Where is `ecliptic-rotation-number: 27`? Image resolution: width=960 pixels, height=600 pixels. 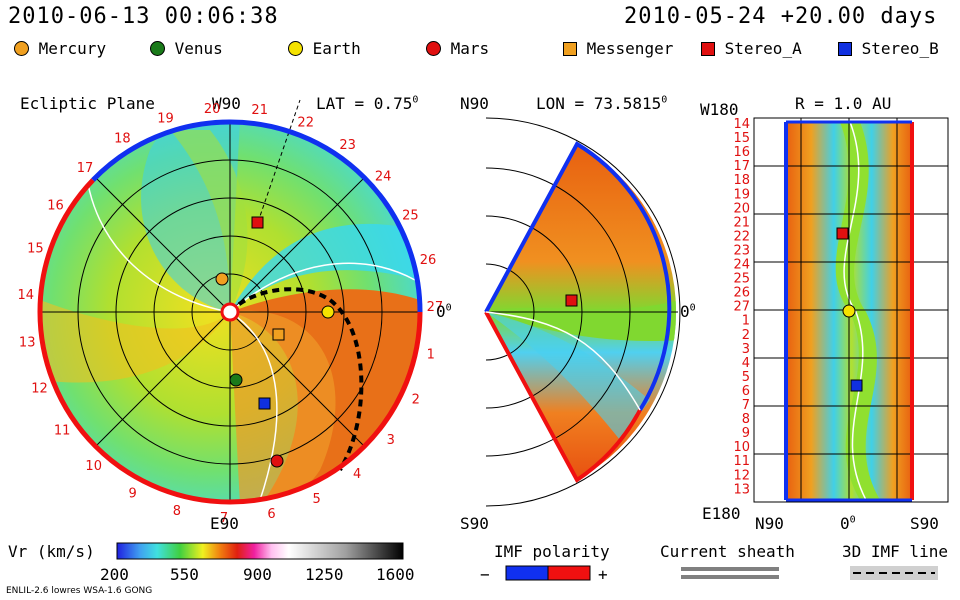
ecliptic-rotation-number: 27 is located at coordinates (435, 307).